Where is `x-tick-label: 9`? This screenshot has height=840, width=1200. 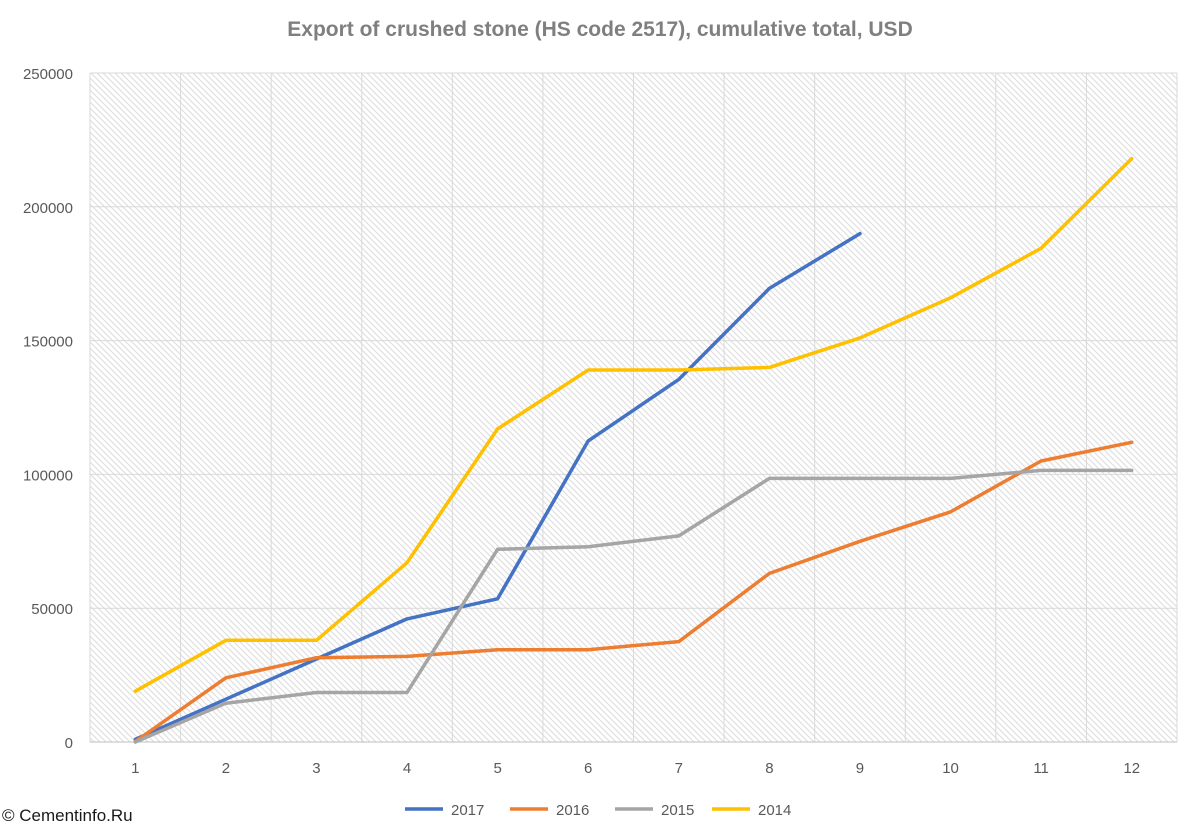
x-tick-label: 9 is located at coordinates (860, 768).